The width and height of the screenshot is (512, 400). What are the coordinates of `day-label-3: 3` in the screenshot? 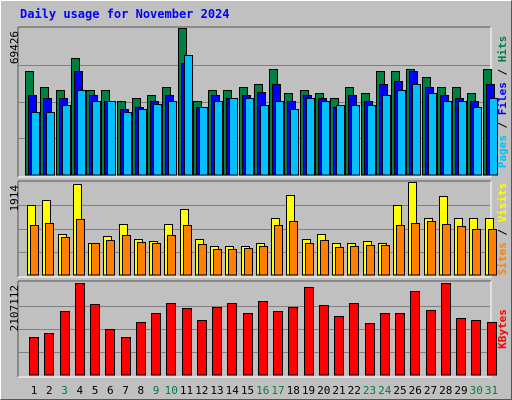 It's located at (64, 390).